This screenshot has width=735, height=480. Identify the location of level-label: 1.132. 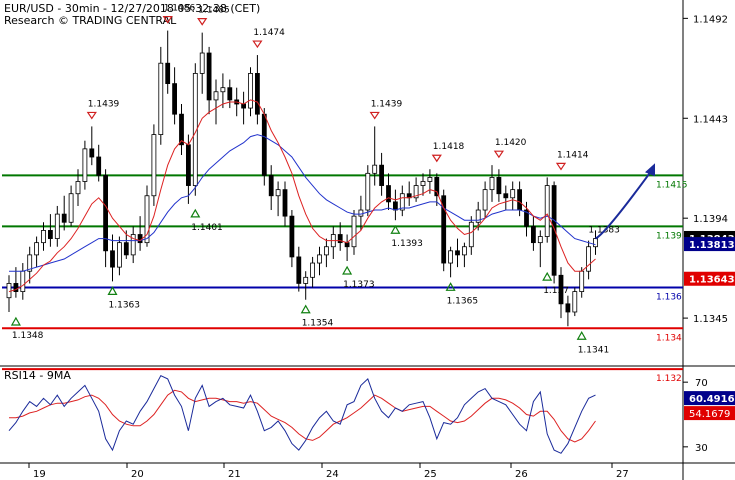
(669, 379).